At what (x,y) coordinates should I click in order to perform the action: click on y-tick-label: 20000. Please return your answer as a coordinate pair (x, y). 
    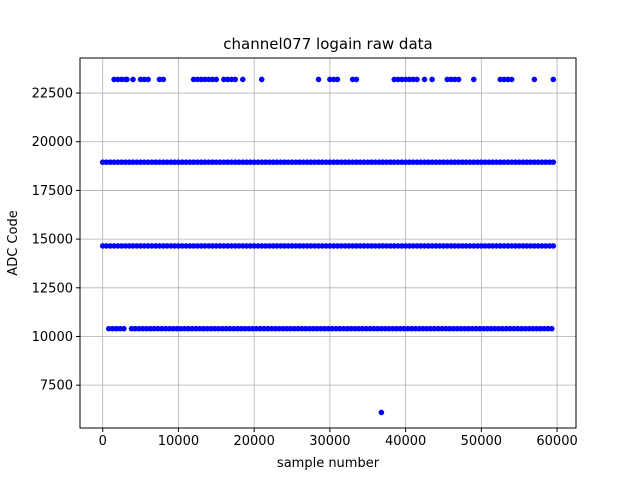
    Looking at the image, I should click on (52, 142).